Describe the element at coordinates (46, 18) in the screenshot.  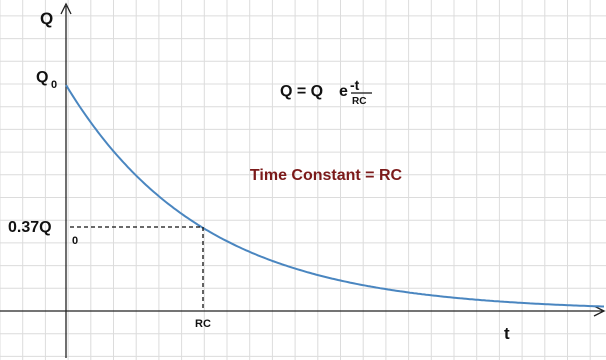
I see `y-axis-label: Q` at that location.